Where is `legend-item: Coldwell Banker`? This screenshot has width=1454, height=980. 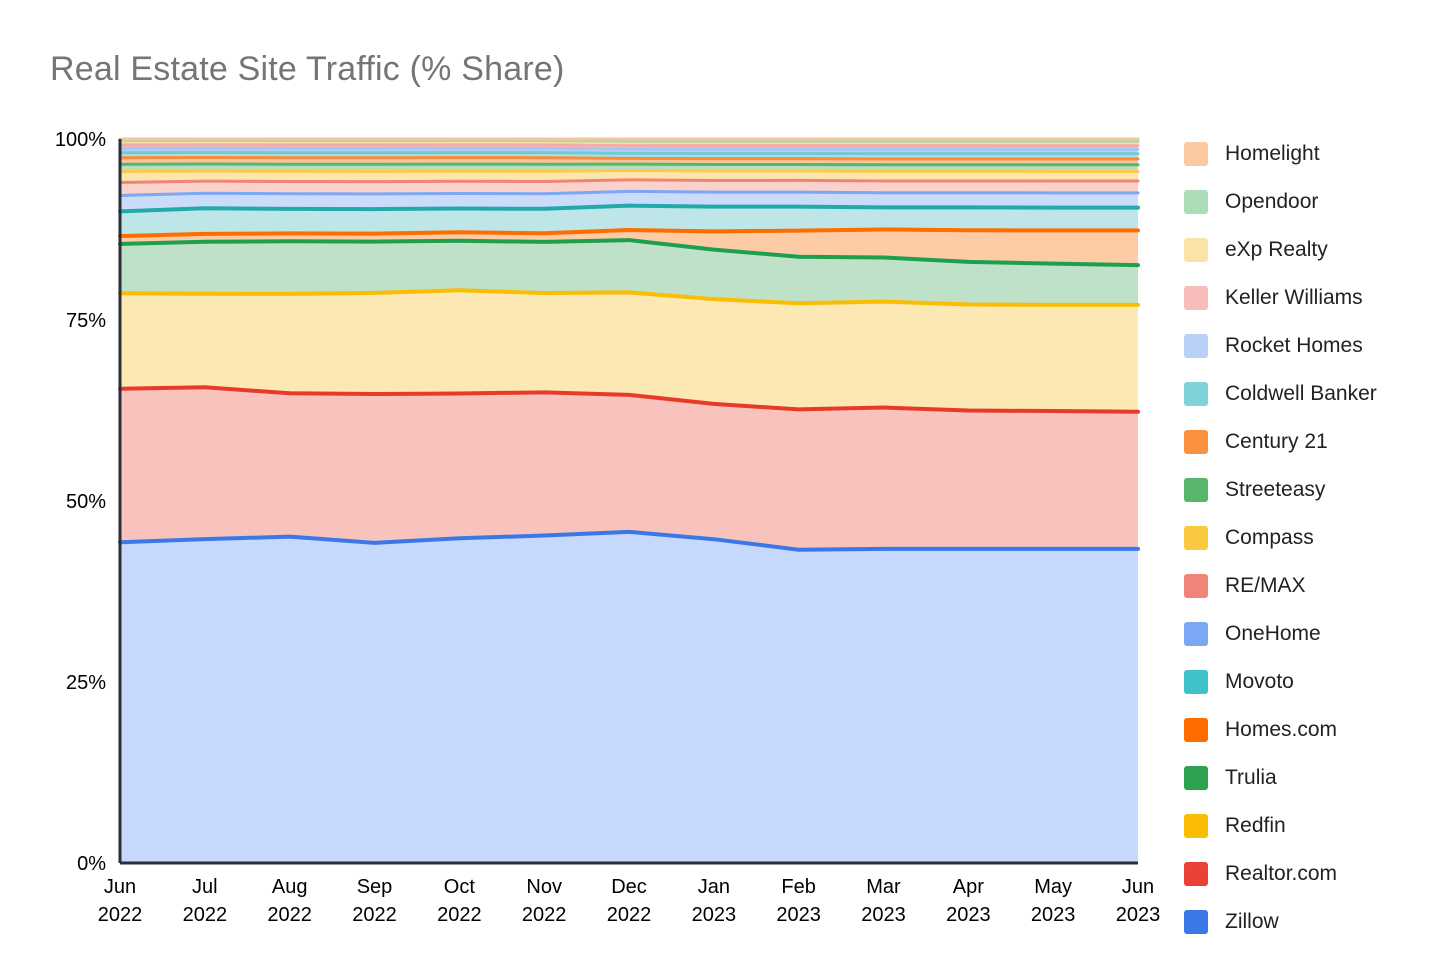
legend-item: Coldwell Banker is located at coordinates (1319, 394).